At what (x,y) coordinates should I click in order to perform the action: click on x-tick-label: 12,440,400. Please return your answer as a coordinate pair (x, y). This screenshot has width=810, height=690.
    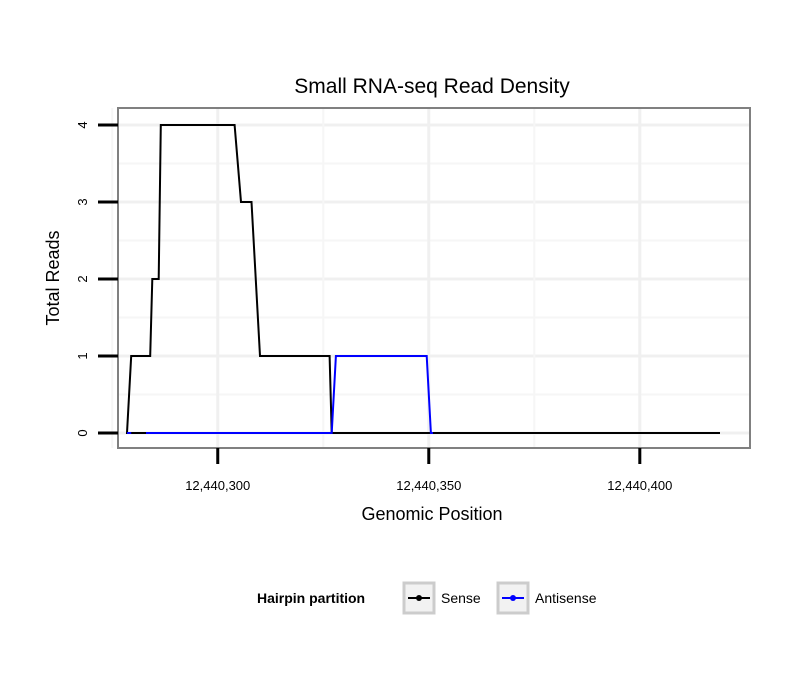
    Looking at the image, I should click on (639, 485).